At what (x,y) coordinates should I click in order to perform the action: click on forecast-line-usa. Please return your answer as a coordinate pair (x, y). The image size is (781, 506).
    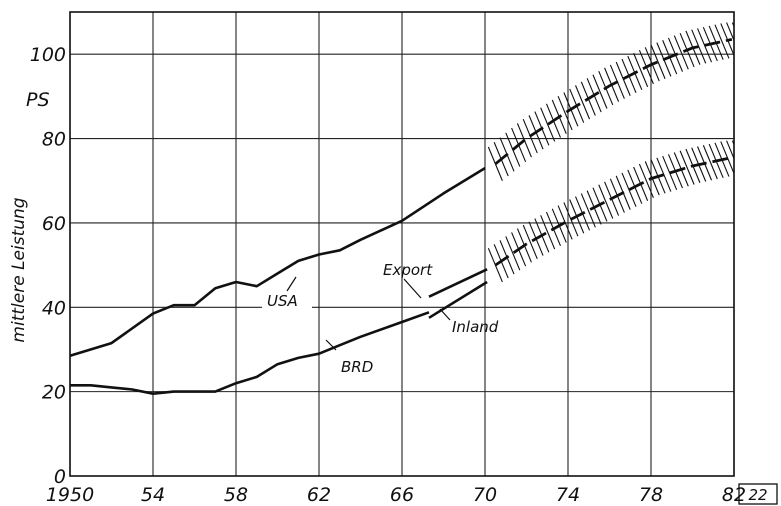
    Looking at the image, I should click on (613, 101).